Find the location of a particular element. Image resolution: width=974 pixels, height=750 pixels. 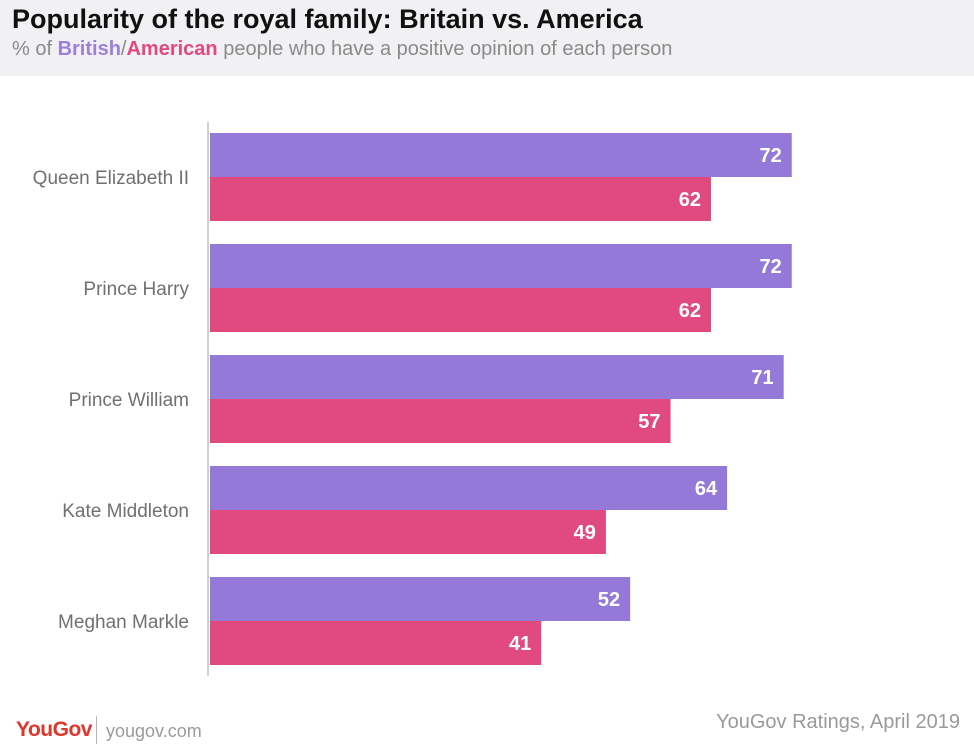

american-bar-queen-elizabeth-ii is located at coordinates (460, 199).